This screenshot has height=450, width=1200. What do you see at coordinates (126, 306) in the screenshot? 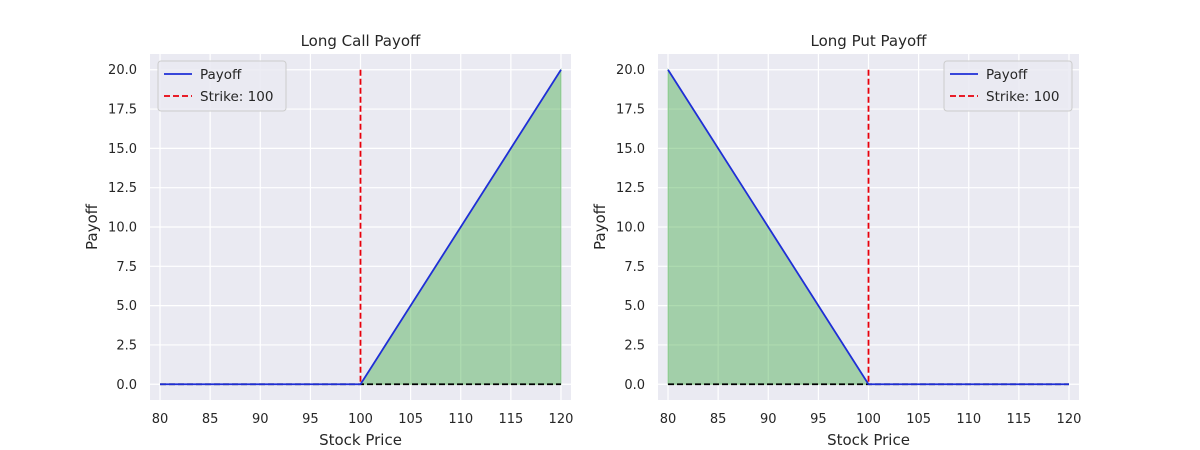
I see `call-y-tick-label: 5.0` at bounding box center [126, 306].